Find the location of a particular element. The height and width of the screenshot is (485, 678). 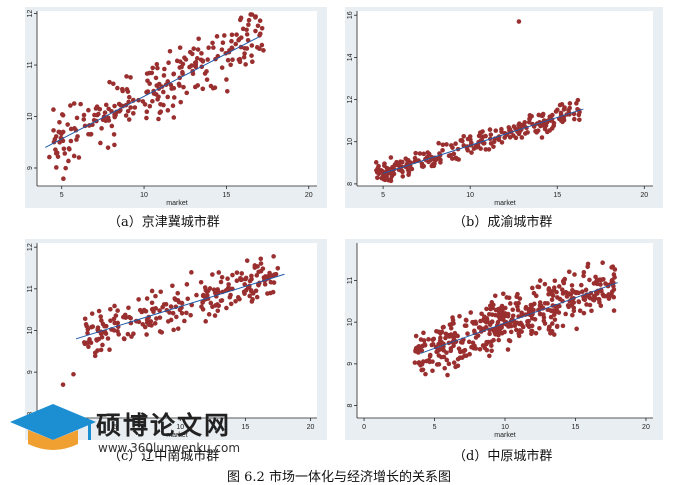

caption-d: （d）中原城市群 is located at coordinates (503, 456).